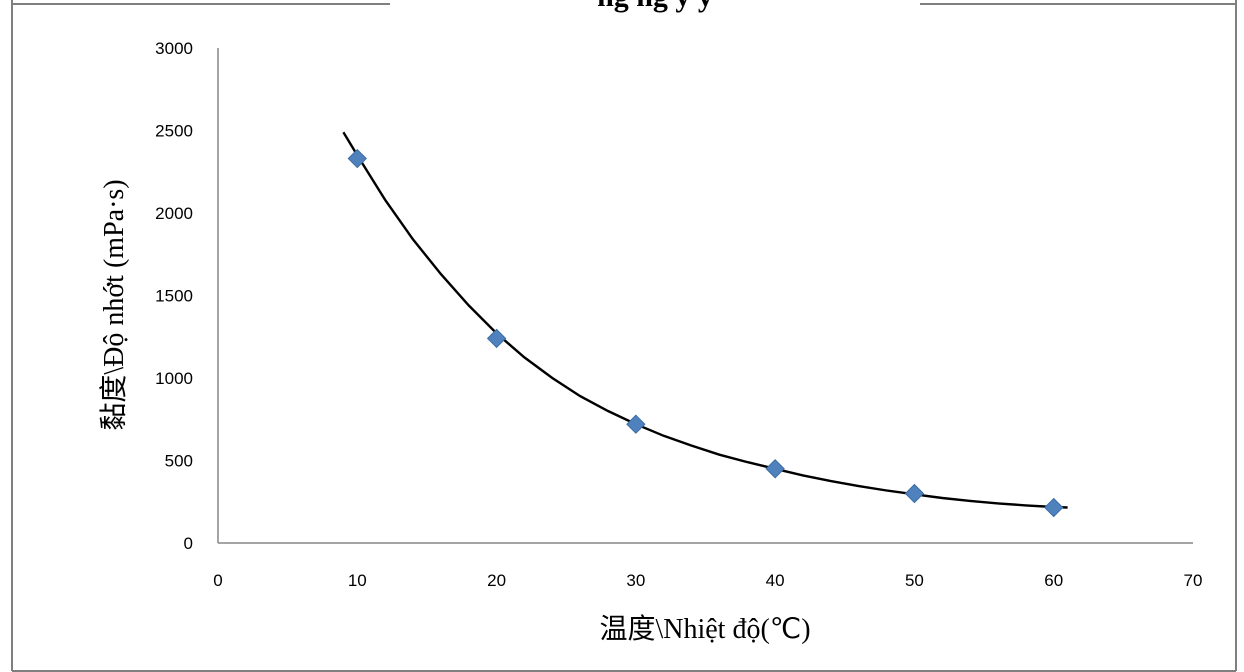 The width and height of the screenshot is (1244, 672). Describe the element at coordinates (914, 580) in the screenshot. I see `x-tick-label: 50` at that location.